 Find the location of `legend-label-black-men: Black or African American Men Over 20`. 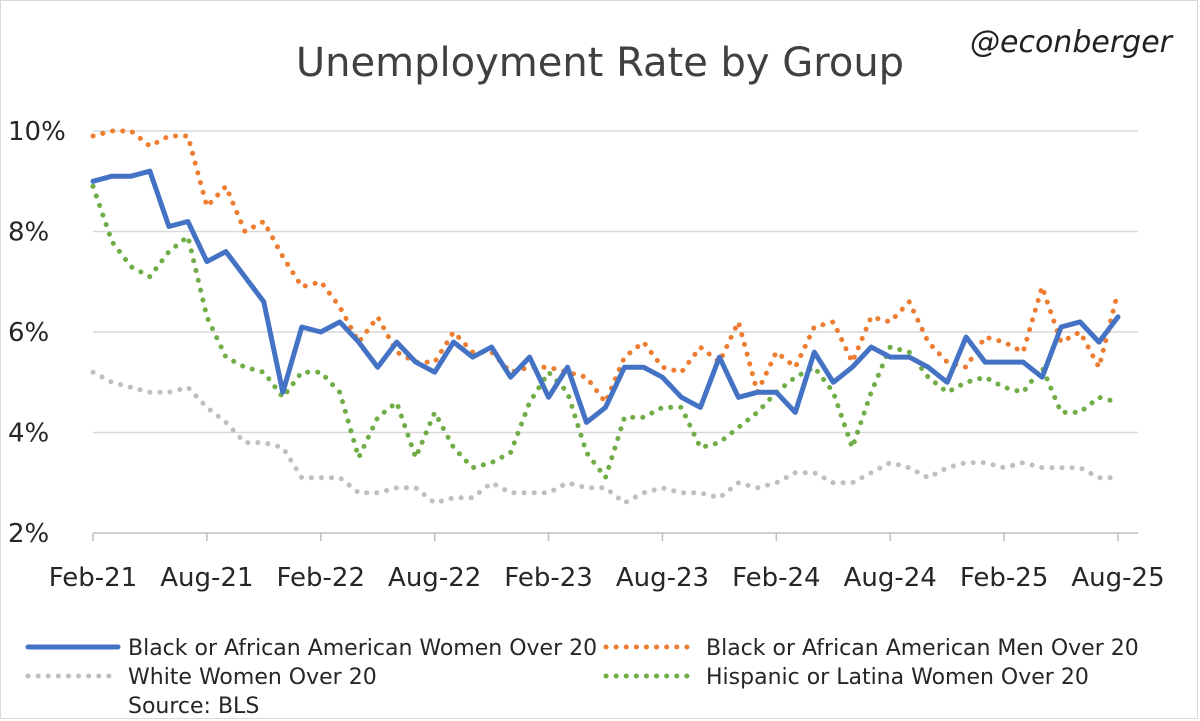

legend-label-black-men: Black or African American Men Over 20 is located at coordinates (922, 648).